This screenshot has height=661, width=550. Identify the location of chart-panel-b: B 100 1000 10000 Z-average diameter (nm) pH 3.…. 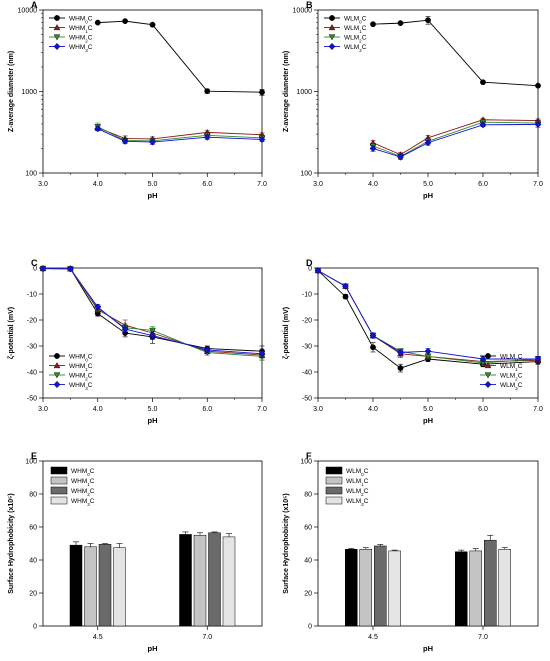
(413, 100).